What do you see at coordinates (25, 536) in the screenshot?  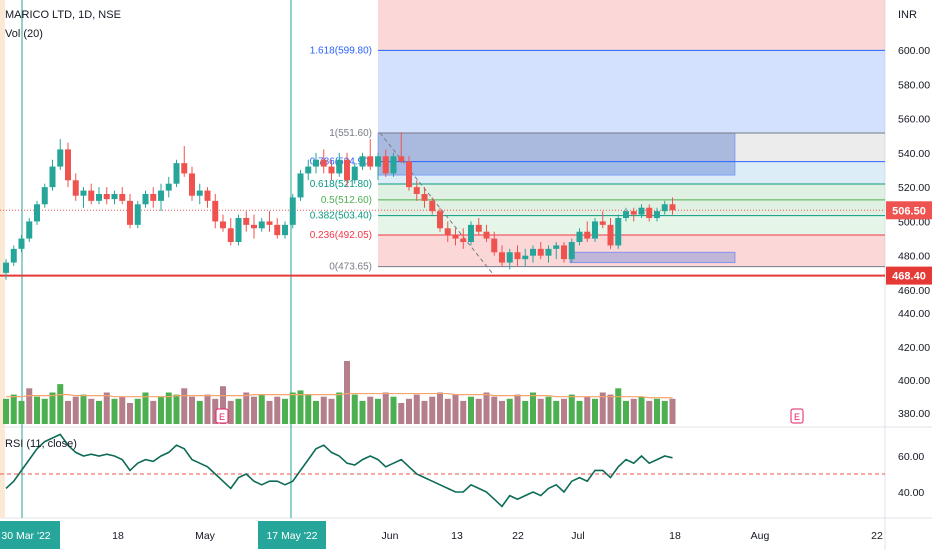 I see `time-tick-label: 30 Mar '22` at bounding box center [25, 536].